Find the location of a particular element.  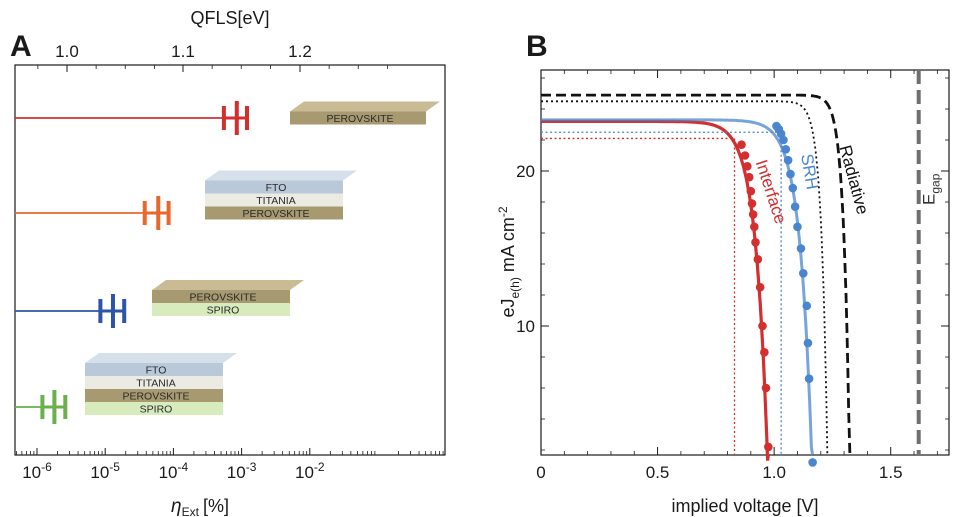

b-xtick-label: 1.5 is located at coordinates (891, 472).